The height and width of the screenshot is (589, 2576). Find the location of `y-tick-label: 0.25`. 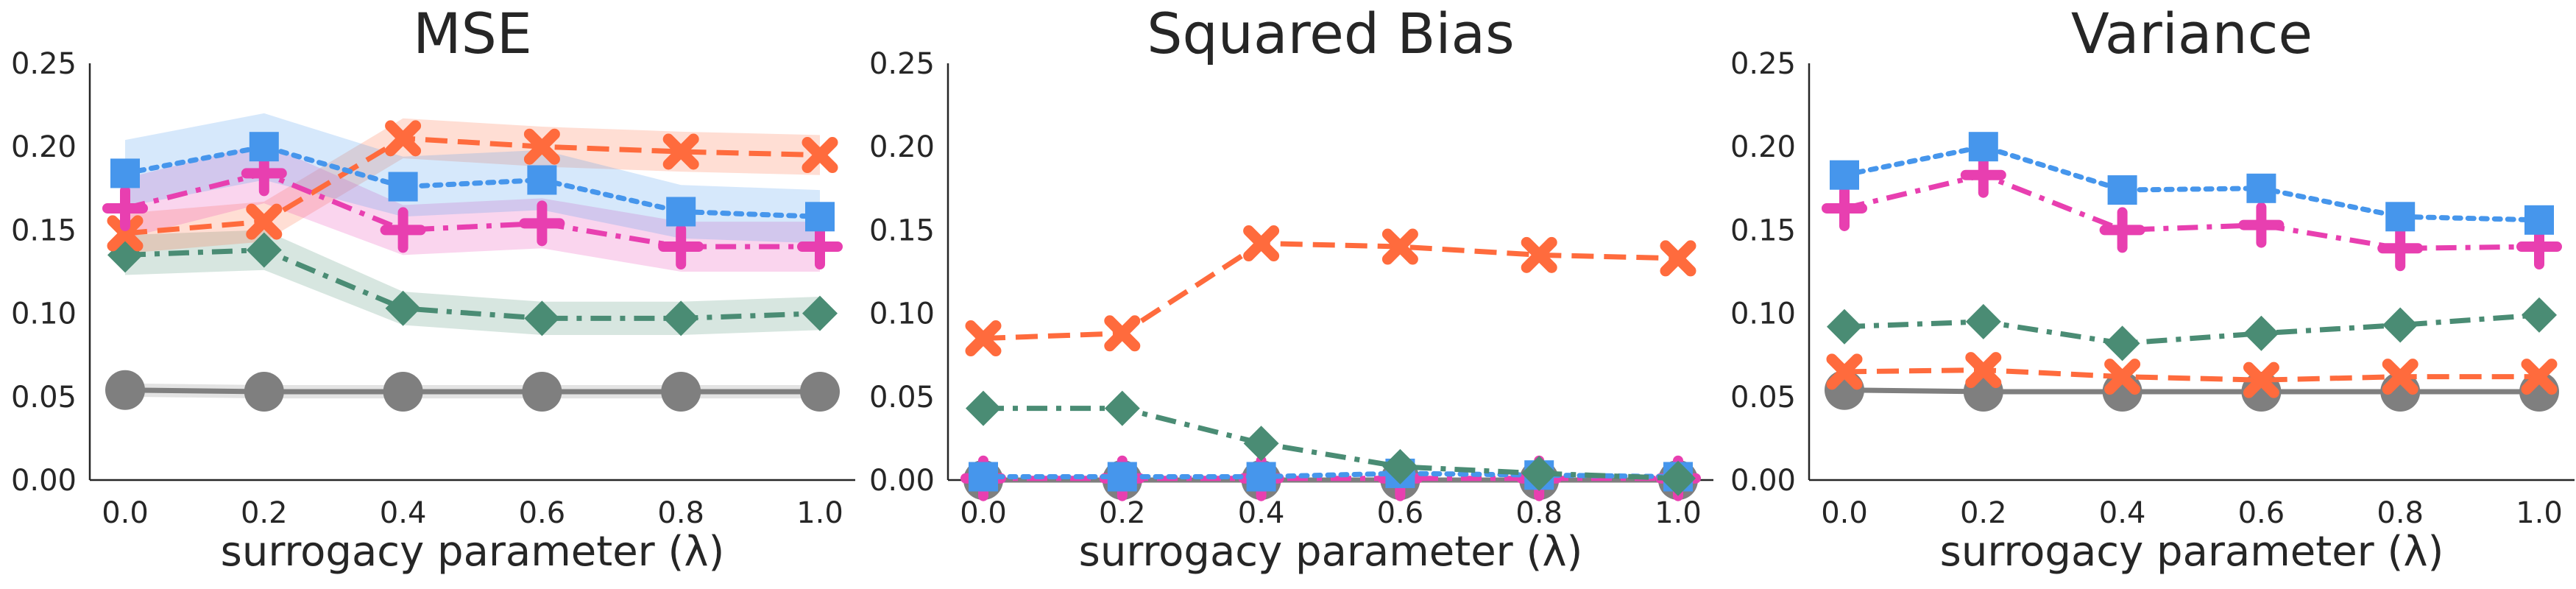

y-tick-label: 0.25 is located at coordinates (1763, 64).